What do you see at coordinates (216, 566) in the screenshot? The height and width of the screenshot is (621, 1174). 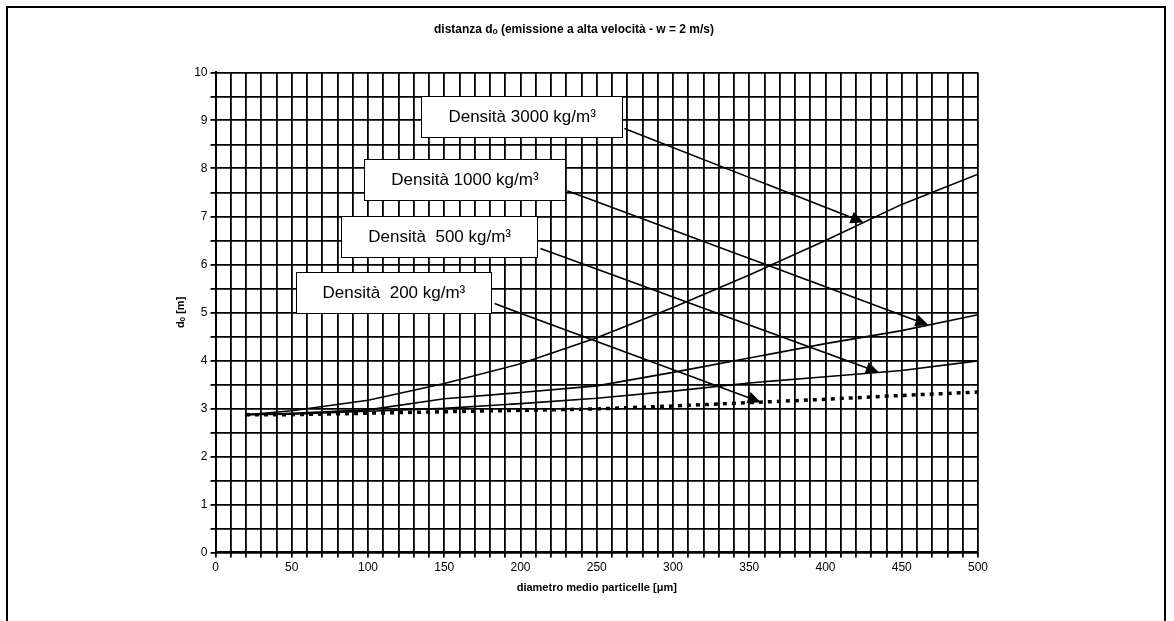 I see `x-tick-label: 0` at bounding box center [216, 566].